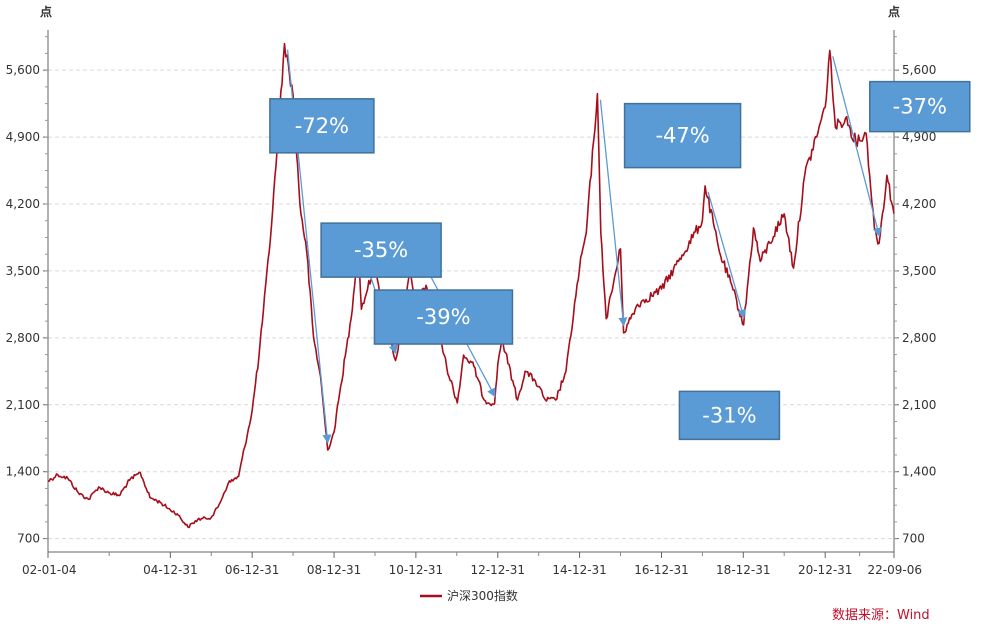 The height and width of the screenshot is (626, 982). I want to click on drawdown-label: -35%, so click(381, 250).